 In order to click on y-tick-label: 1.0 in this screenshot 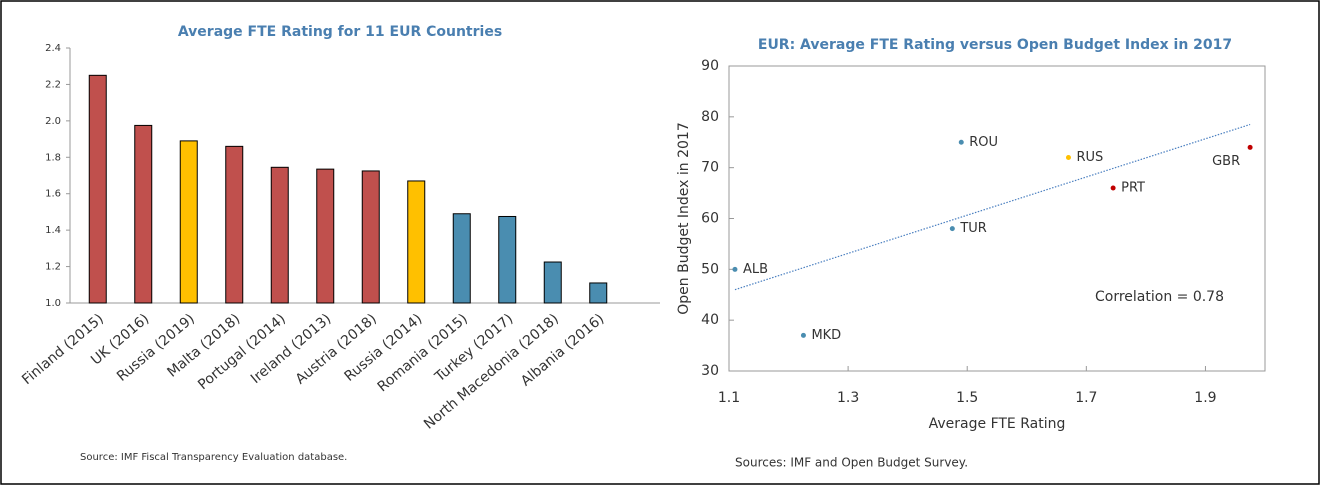, I will do `click(53, 303)`.